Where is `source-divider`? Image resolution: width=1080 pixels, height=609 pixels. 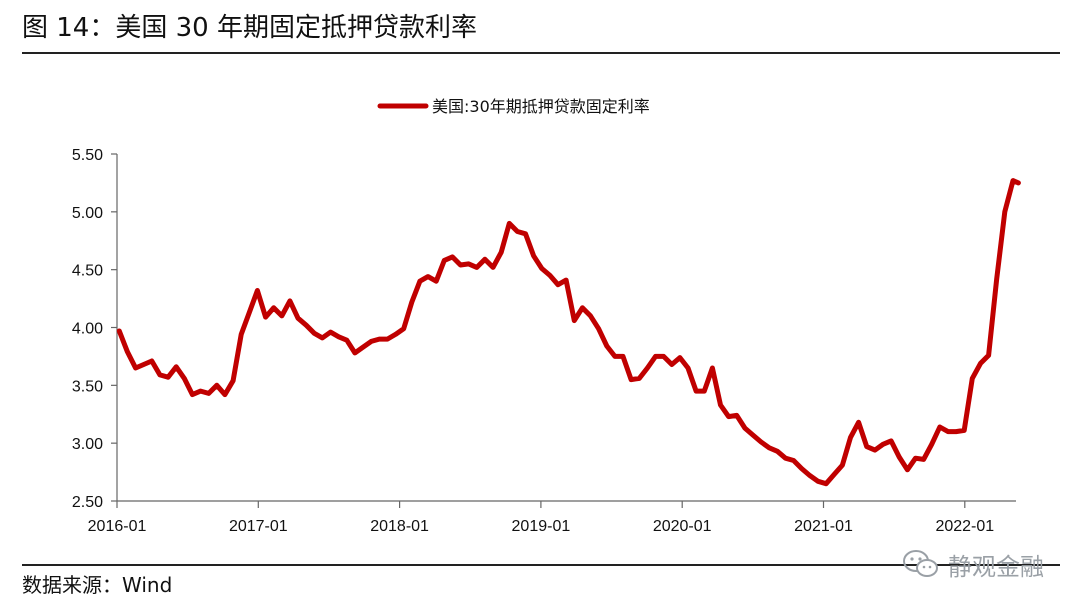
source-divider is located at coordinates (541, 565).